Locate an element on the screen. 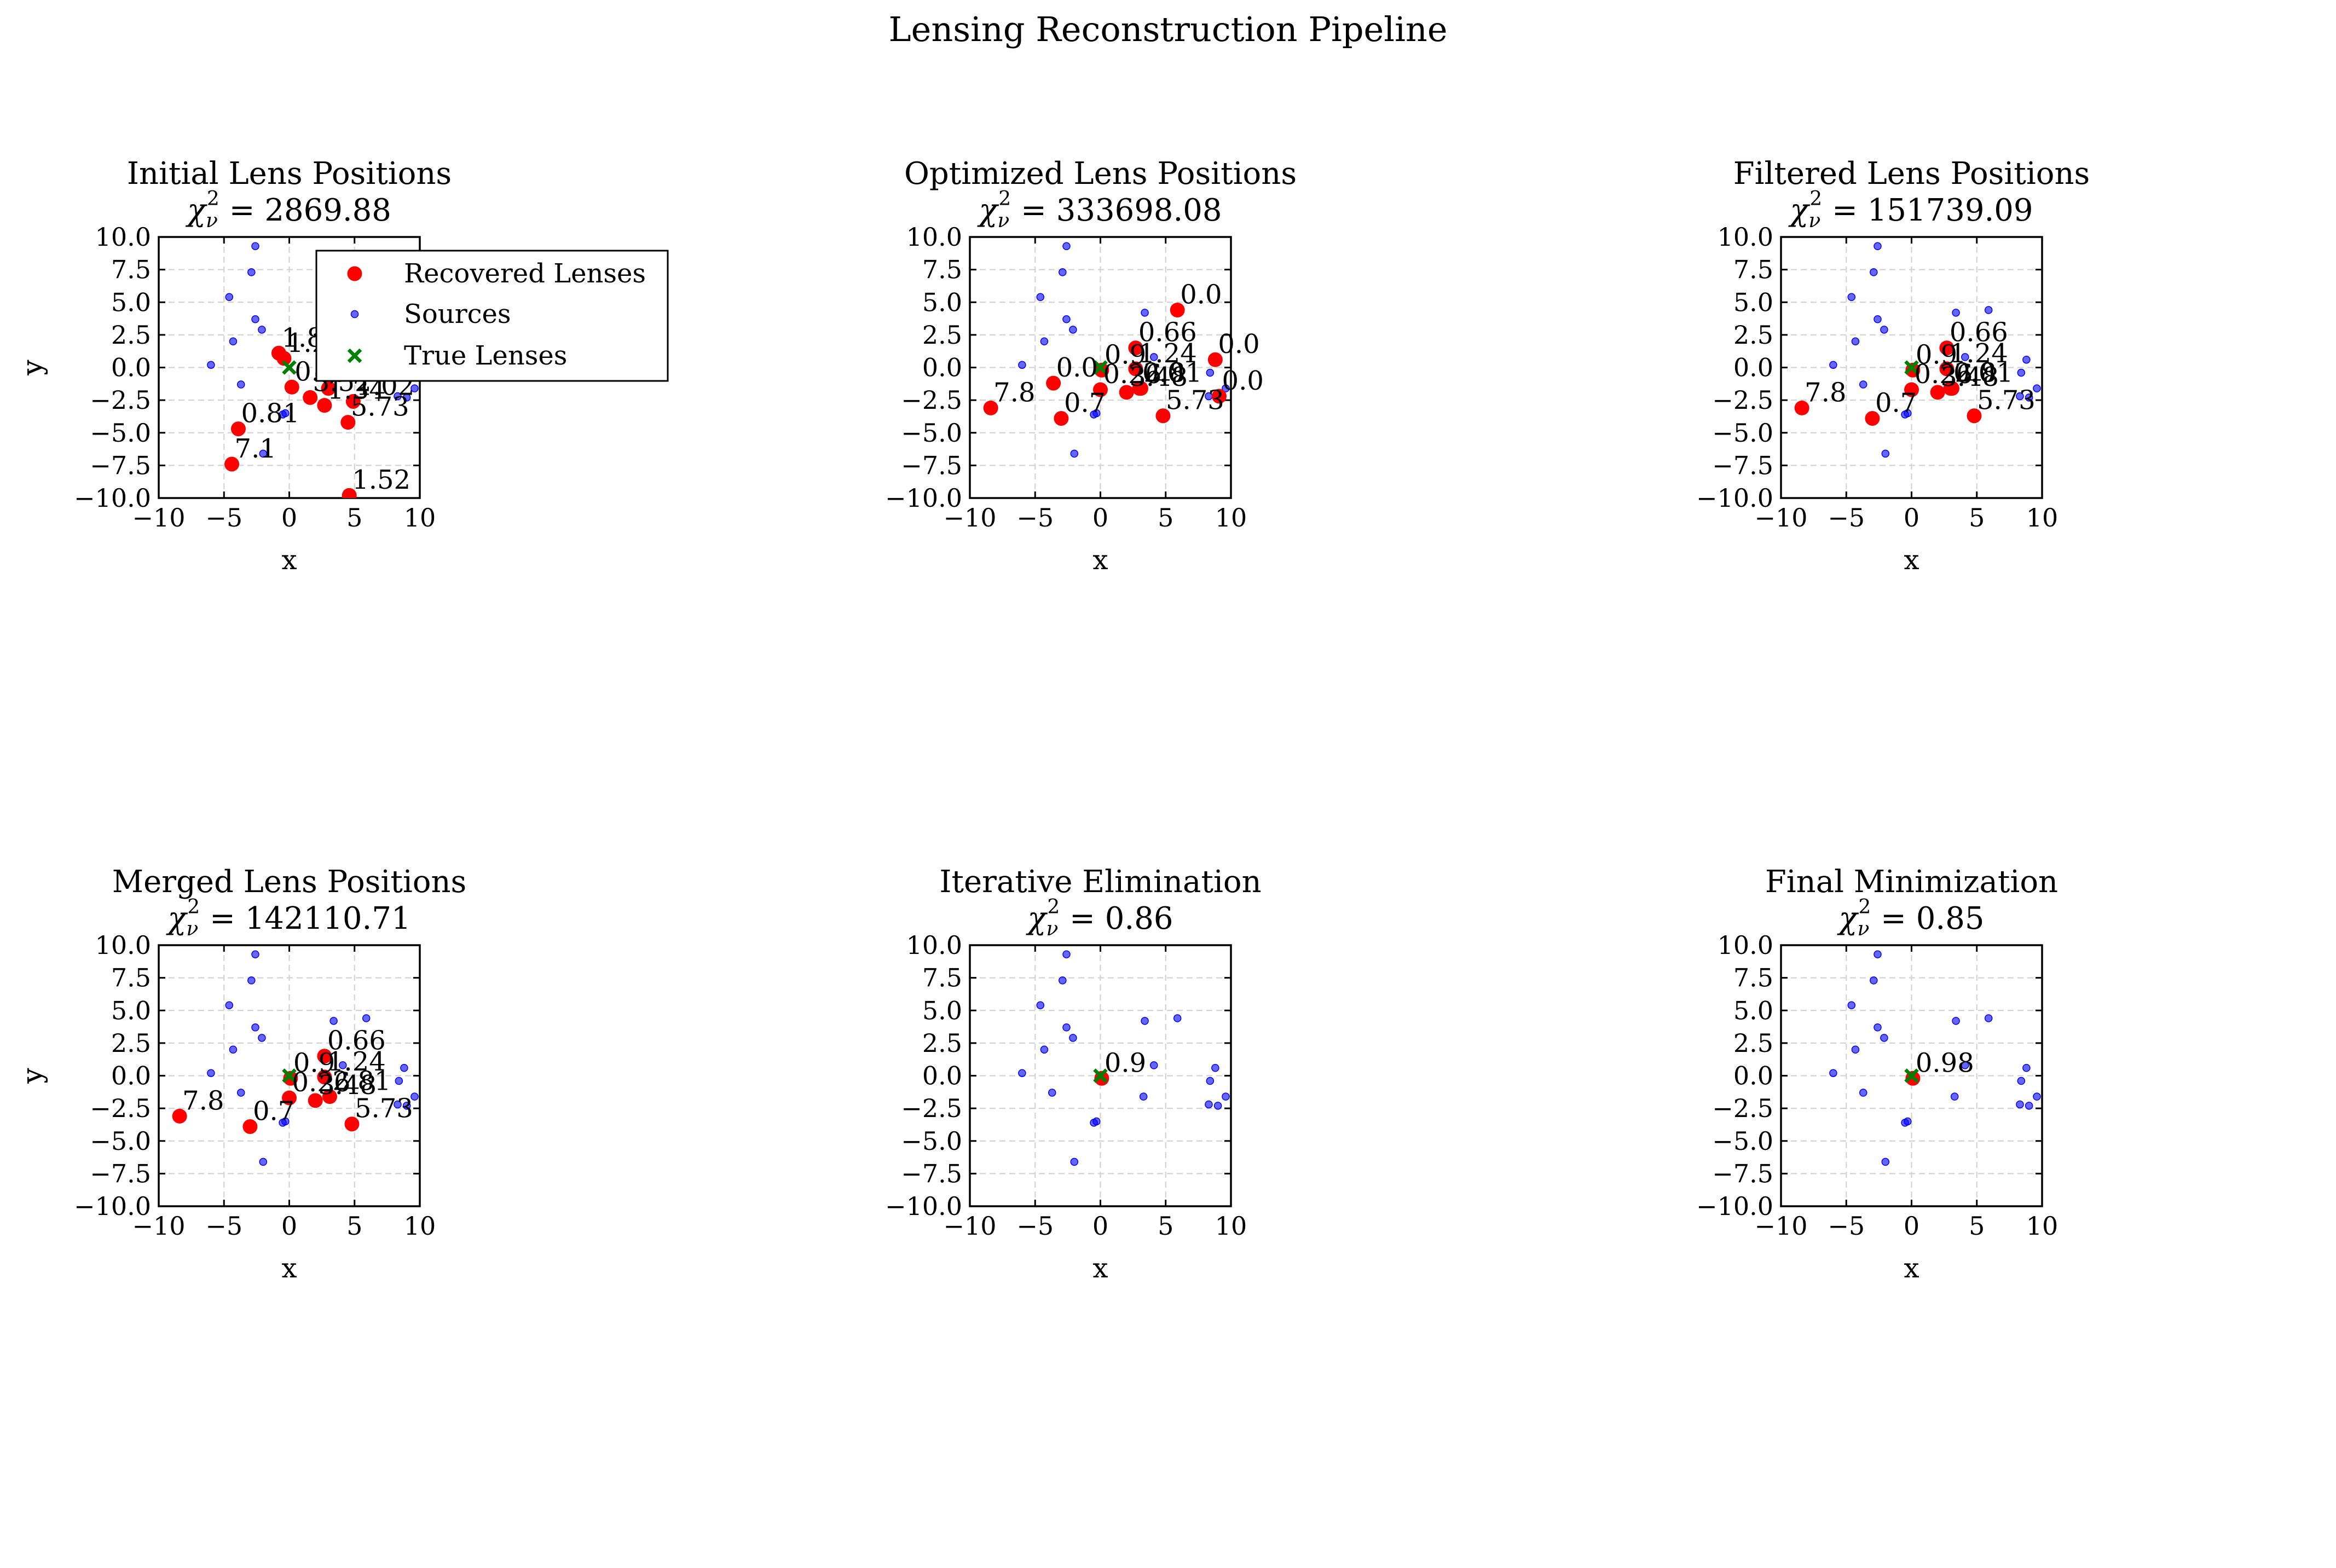  legend-entry: Recovered Lenses is located at coordinates (525, 273).